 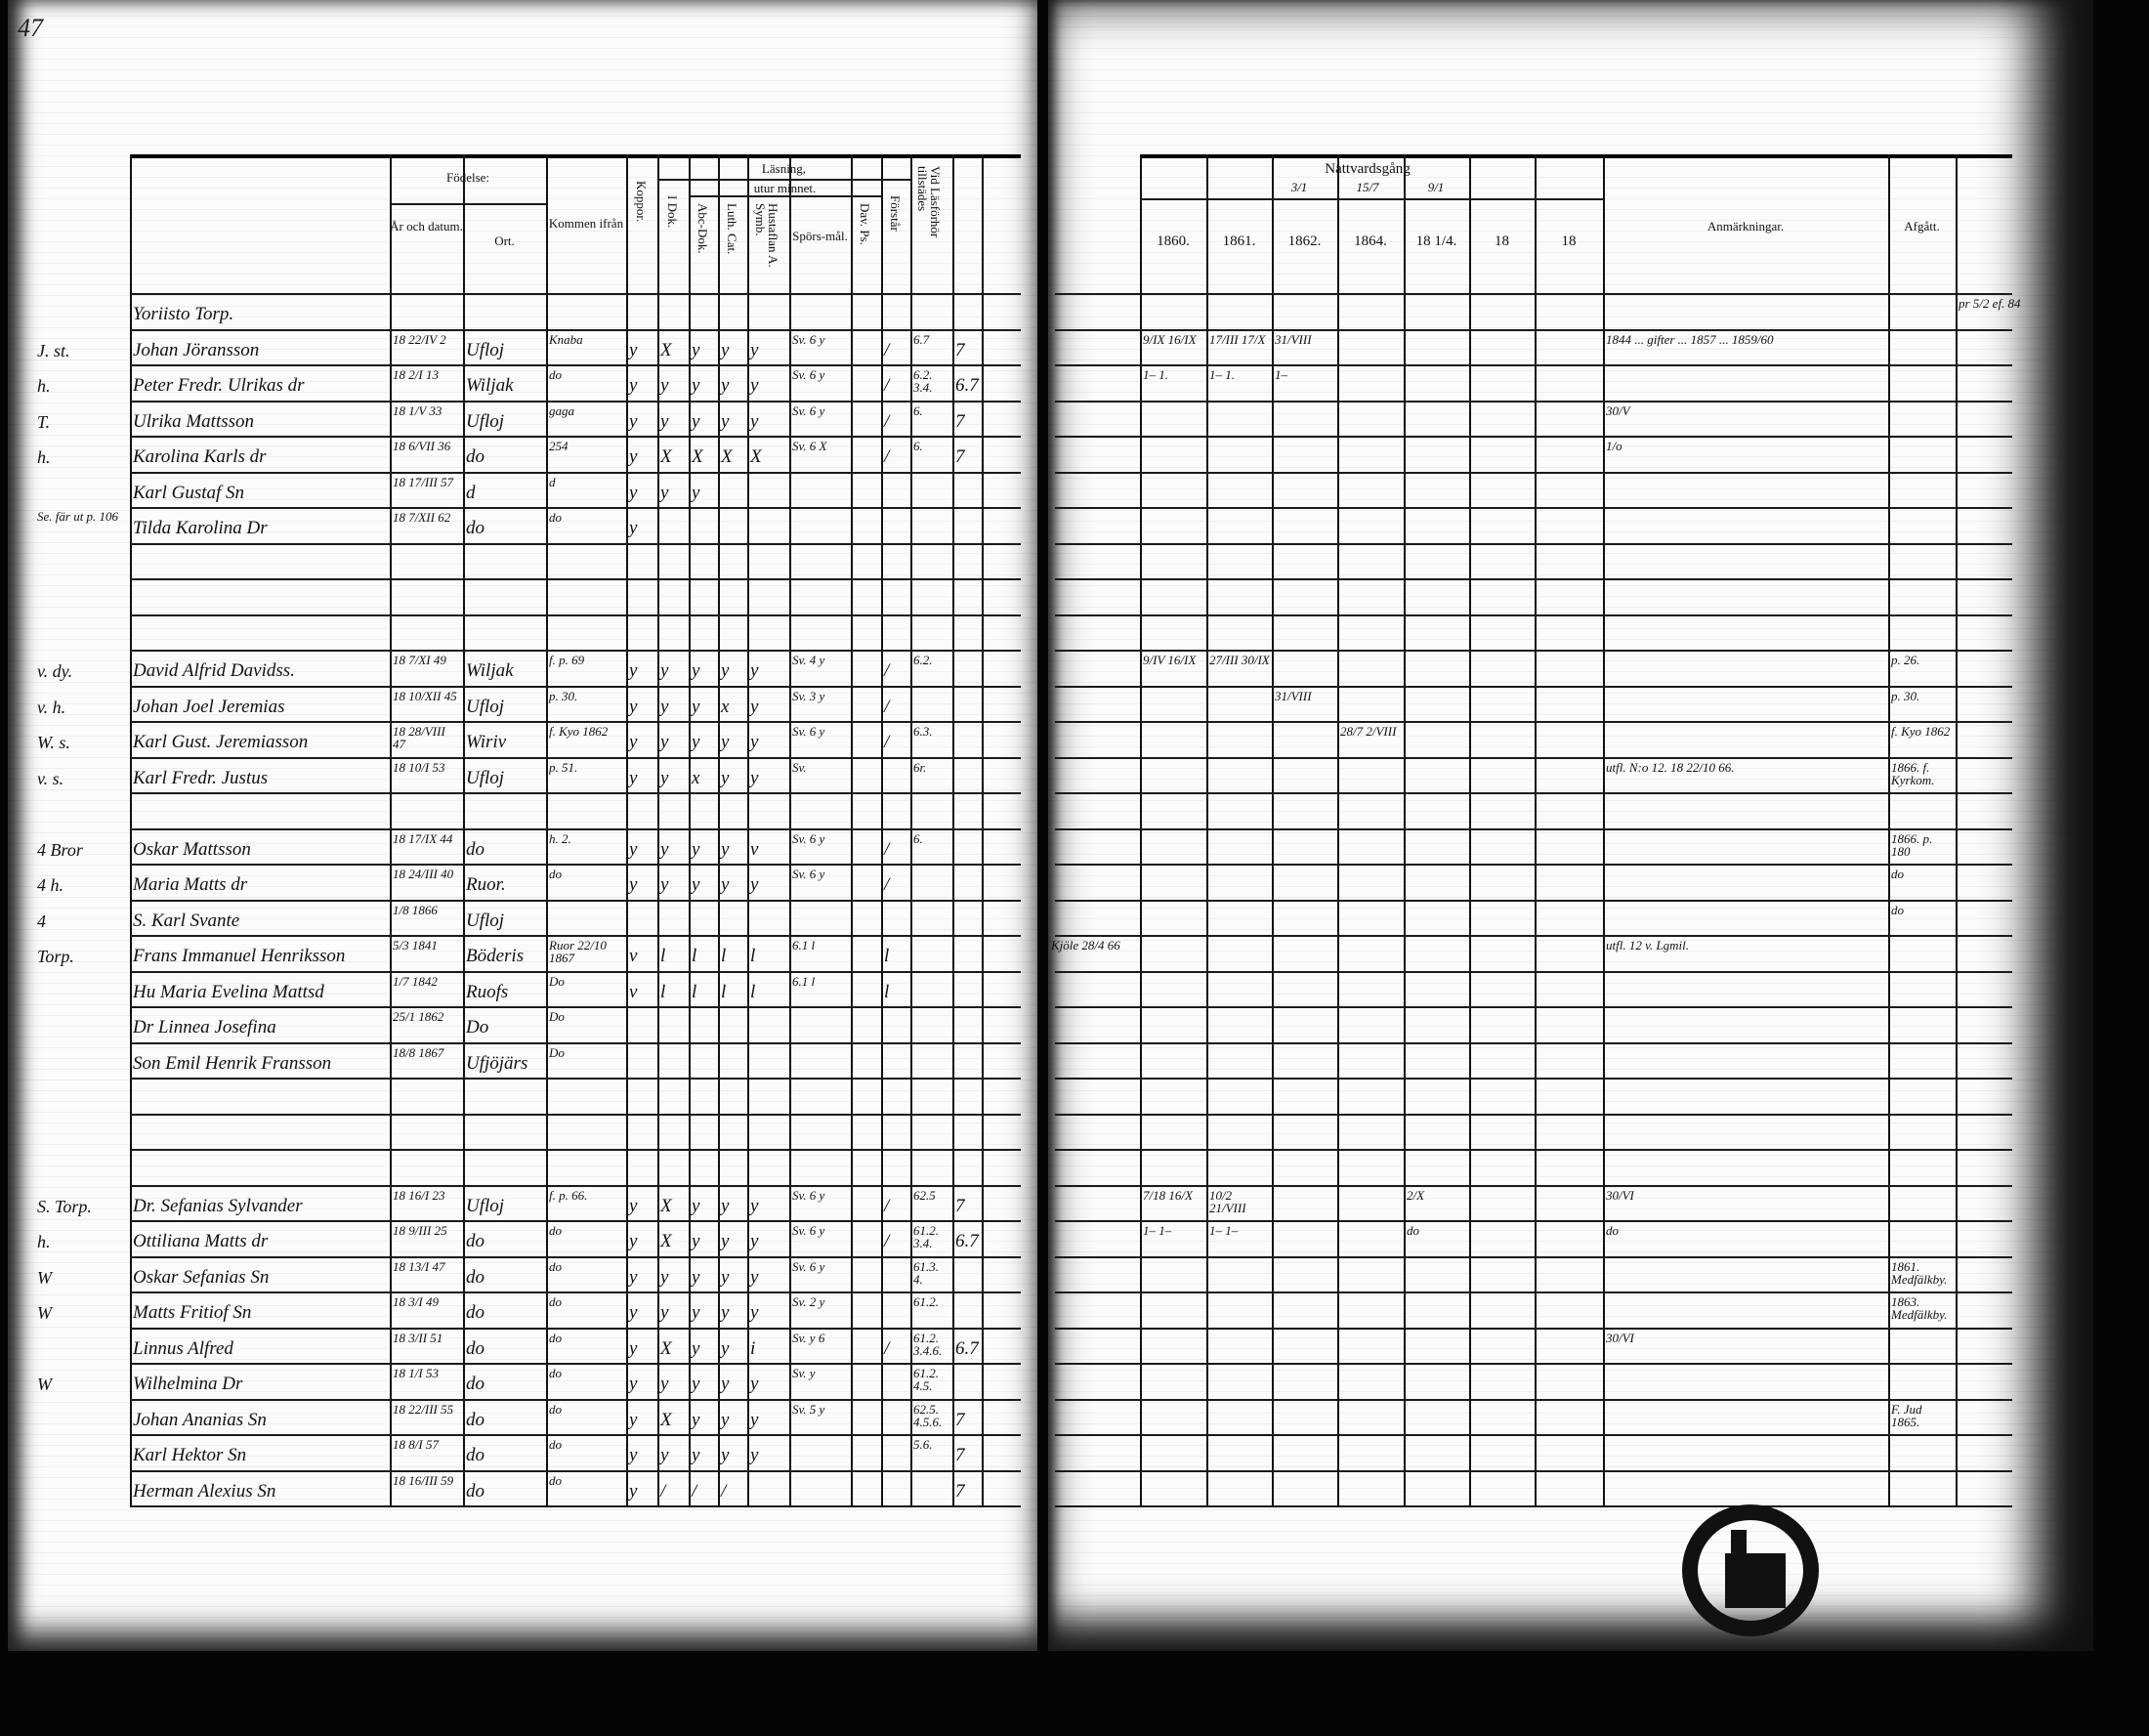 What do you see at coordinates (416, 1373) in the screenshot?
I see `birth-date: 18 1/I 53` at bounding box center [416, 1373].